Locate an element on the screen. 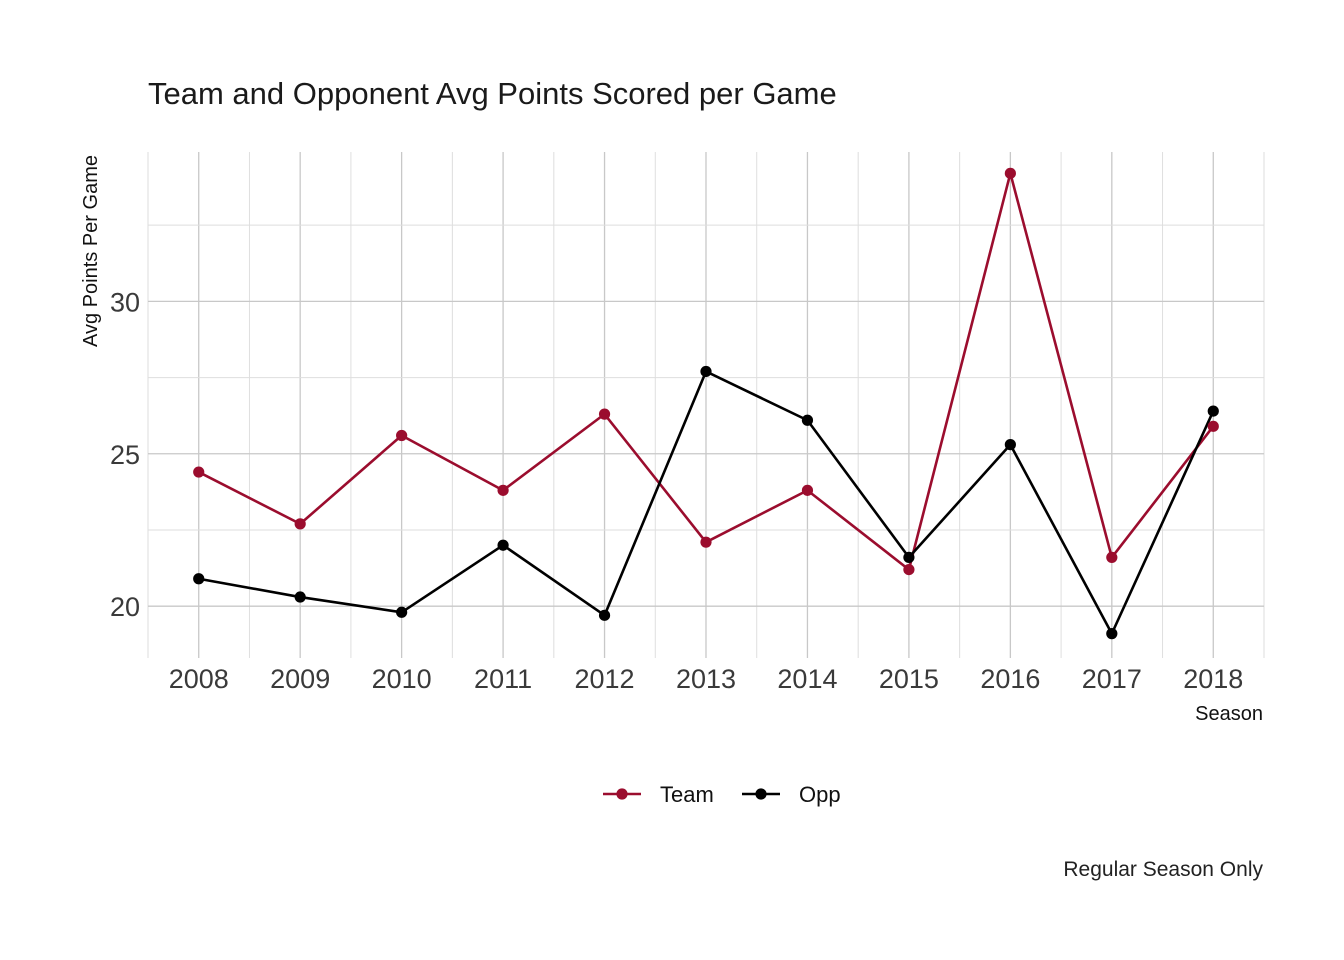 This screenshot has height=960, width=1344. x-tick-label: 2013 is located at coordinates (706, 679).